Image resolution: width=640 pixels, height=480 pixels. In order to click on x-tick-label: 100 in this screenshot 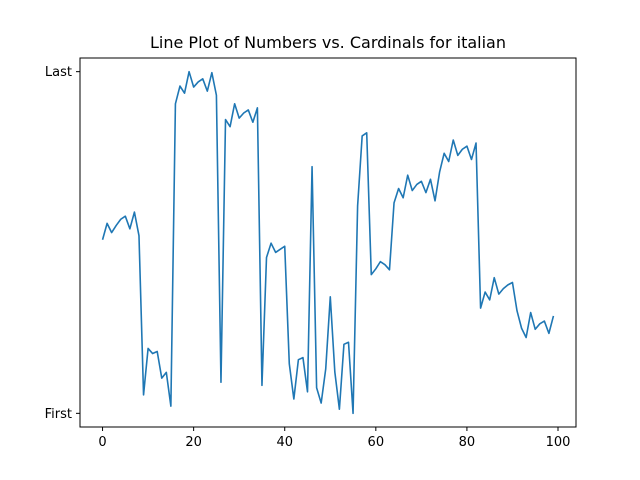, I will do `click(558, 442)`.